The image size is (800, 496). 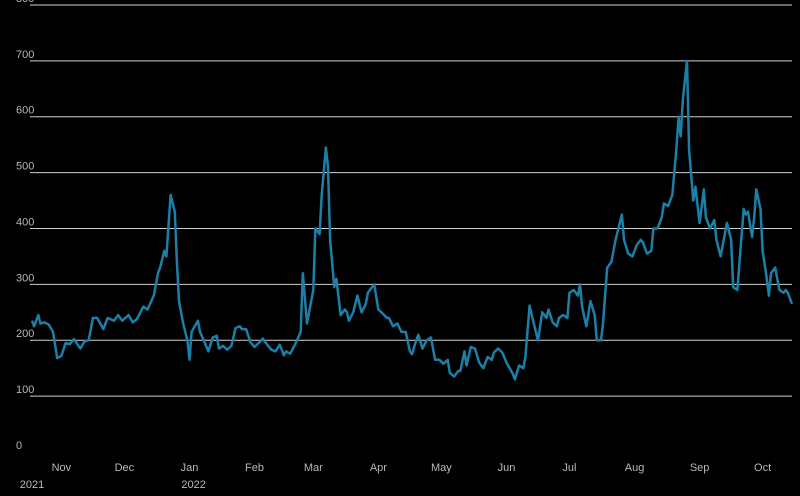 I want to click on y-tick-label: 500, so click(x=25, y=167).